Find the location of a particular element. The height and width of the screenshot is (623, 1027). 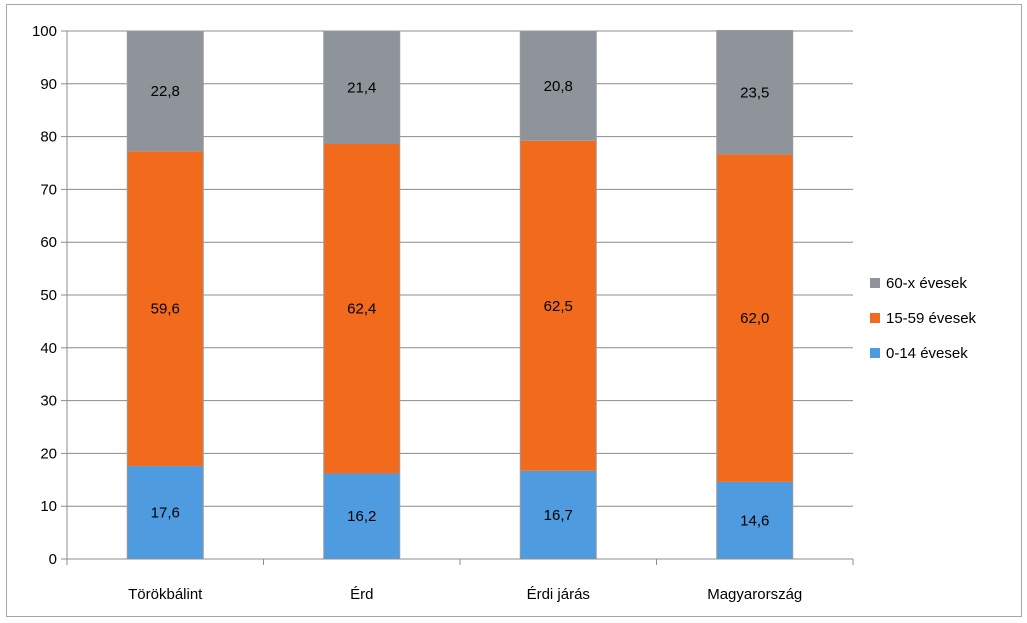

legend: 60-x évesek 15-59 évesek 0-14 évesek is located at coordinates (923, 318).